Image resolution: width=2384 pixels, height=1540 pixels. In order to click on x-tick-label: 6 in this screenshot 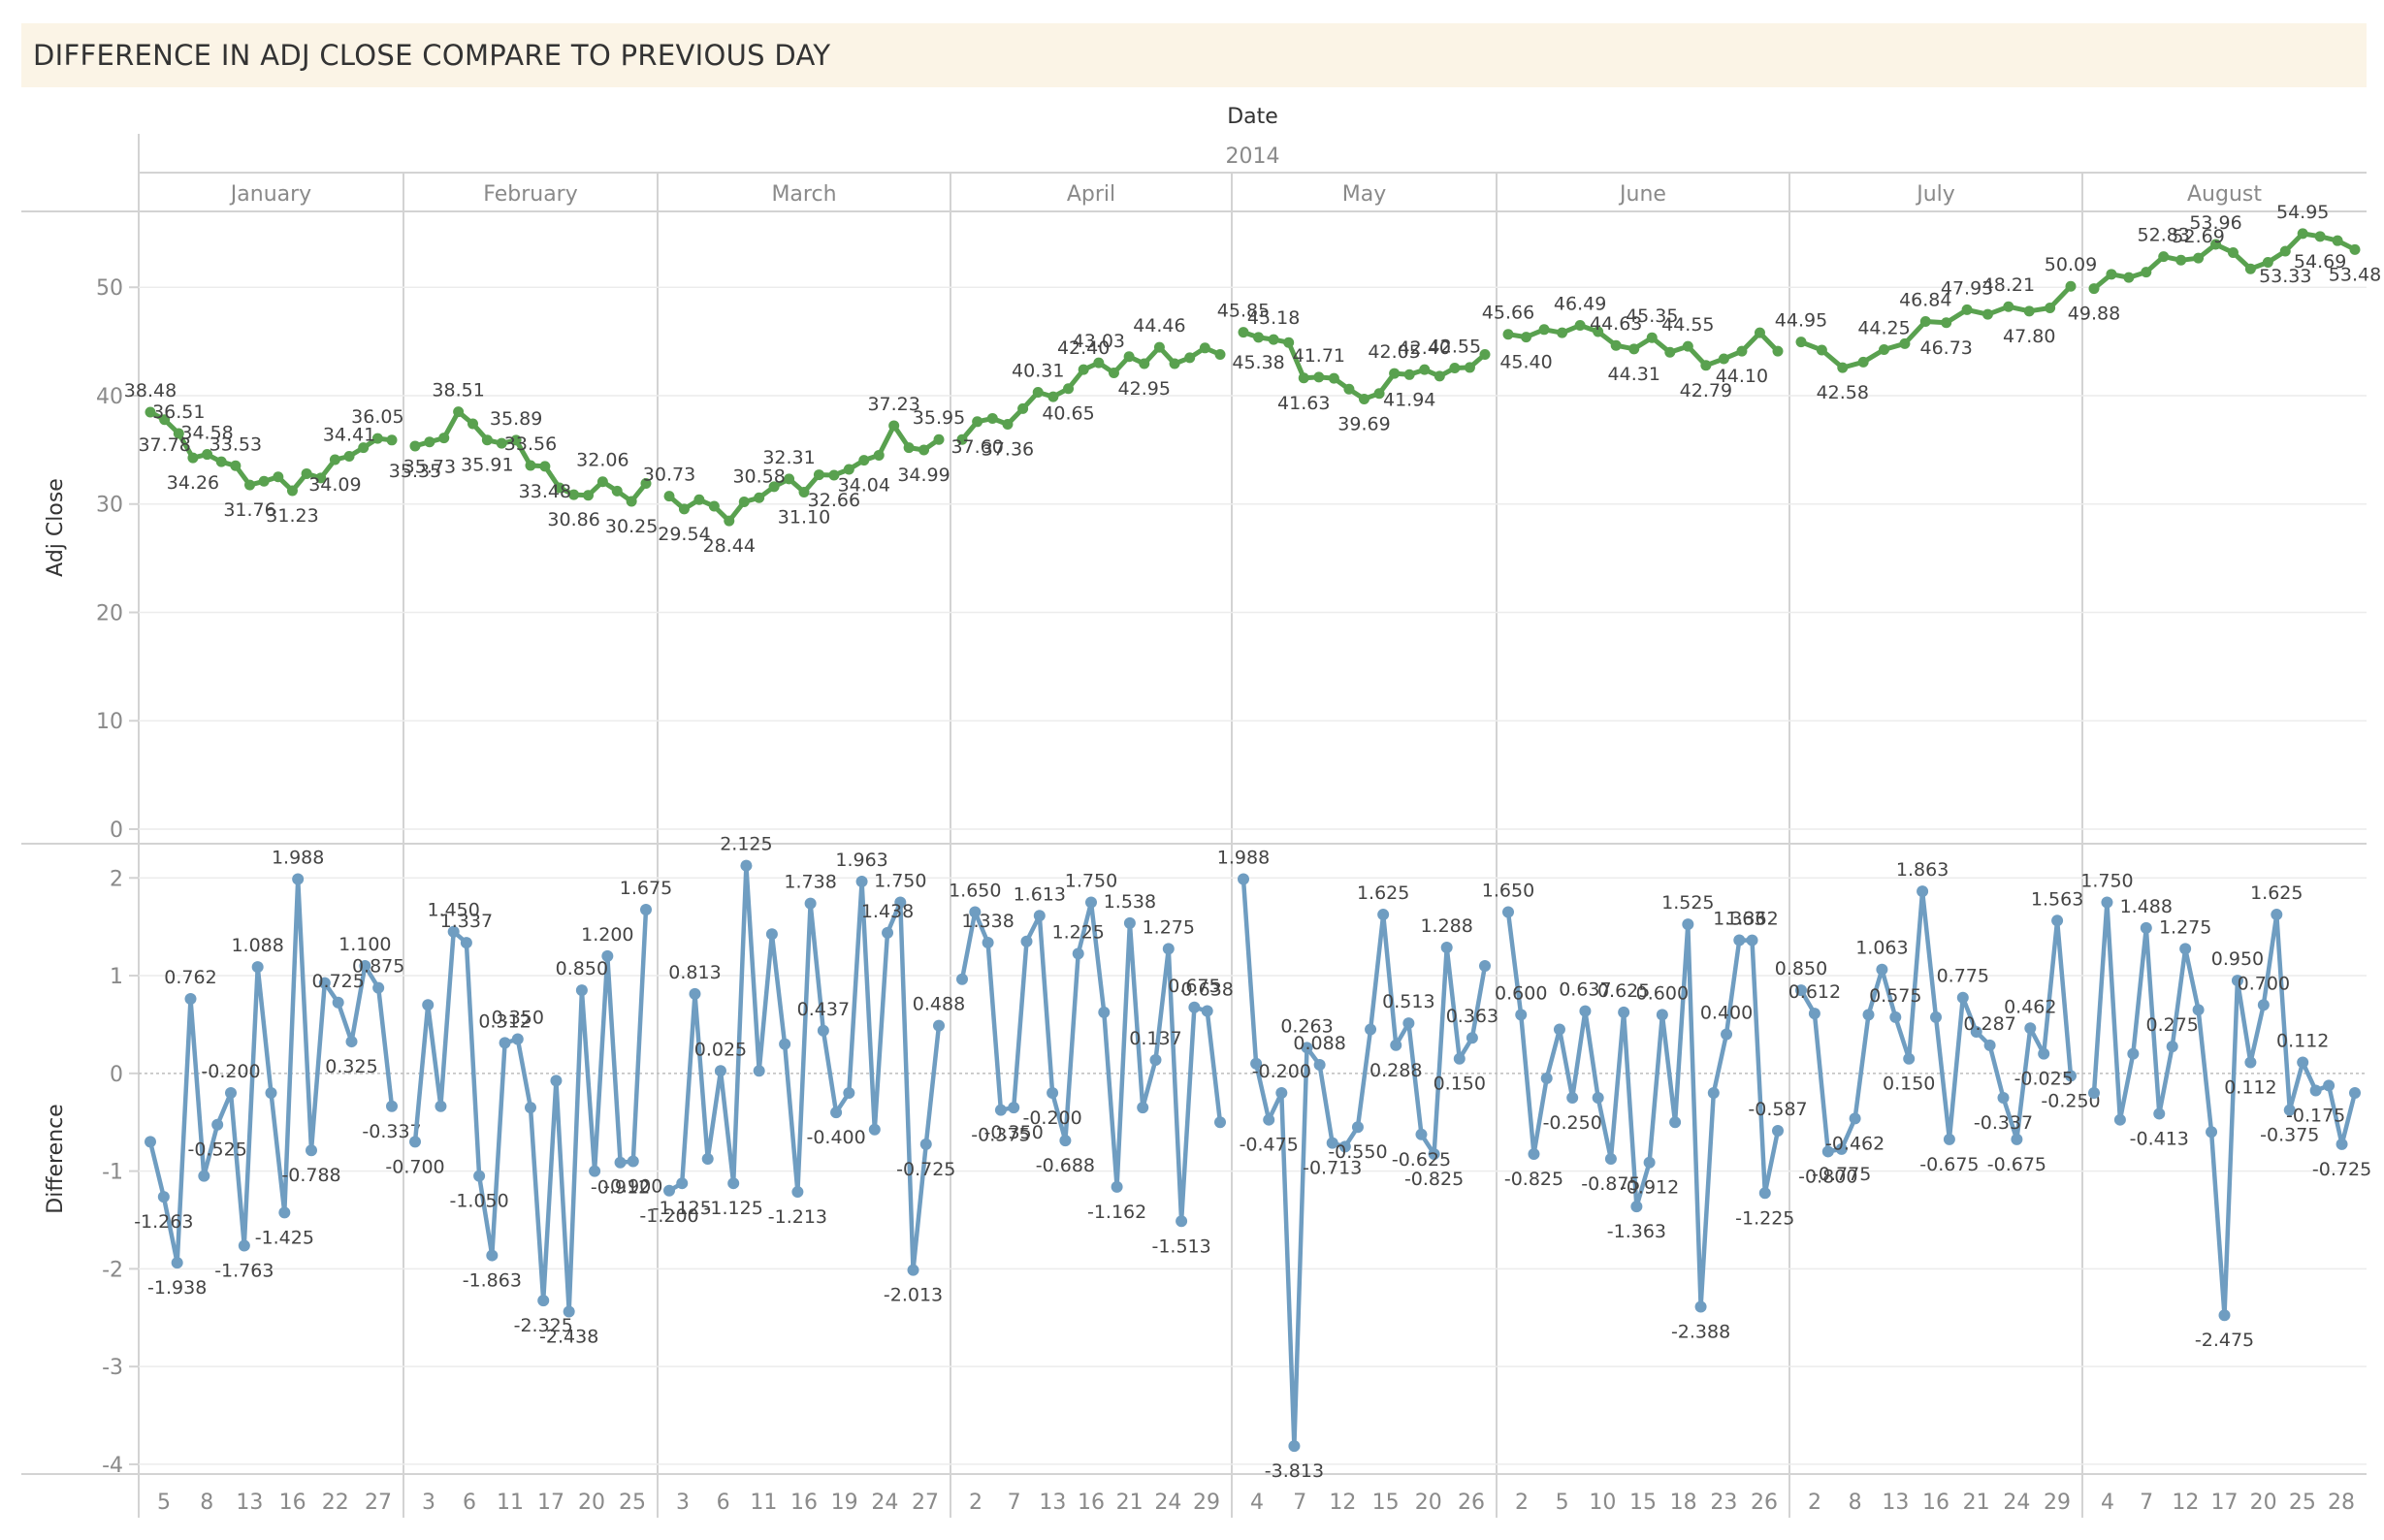, I will do `click(723, 1503)`.